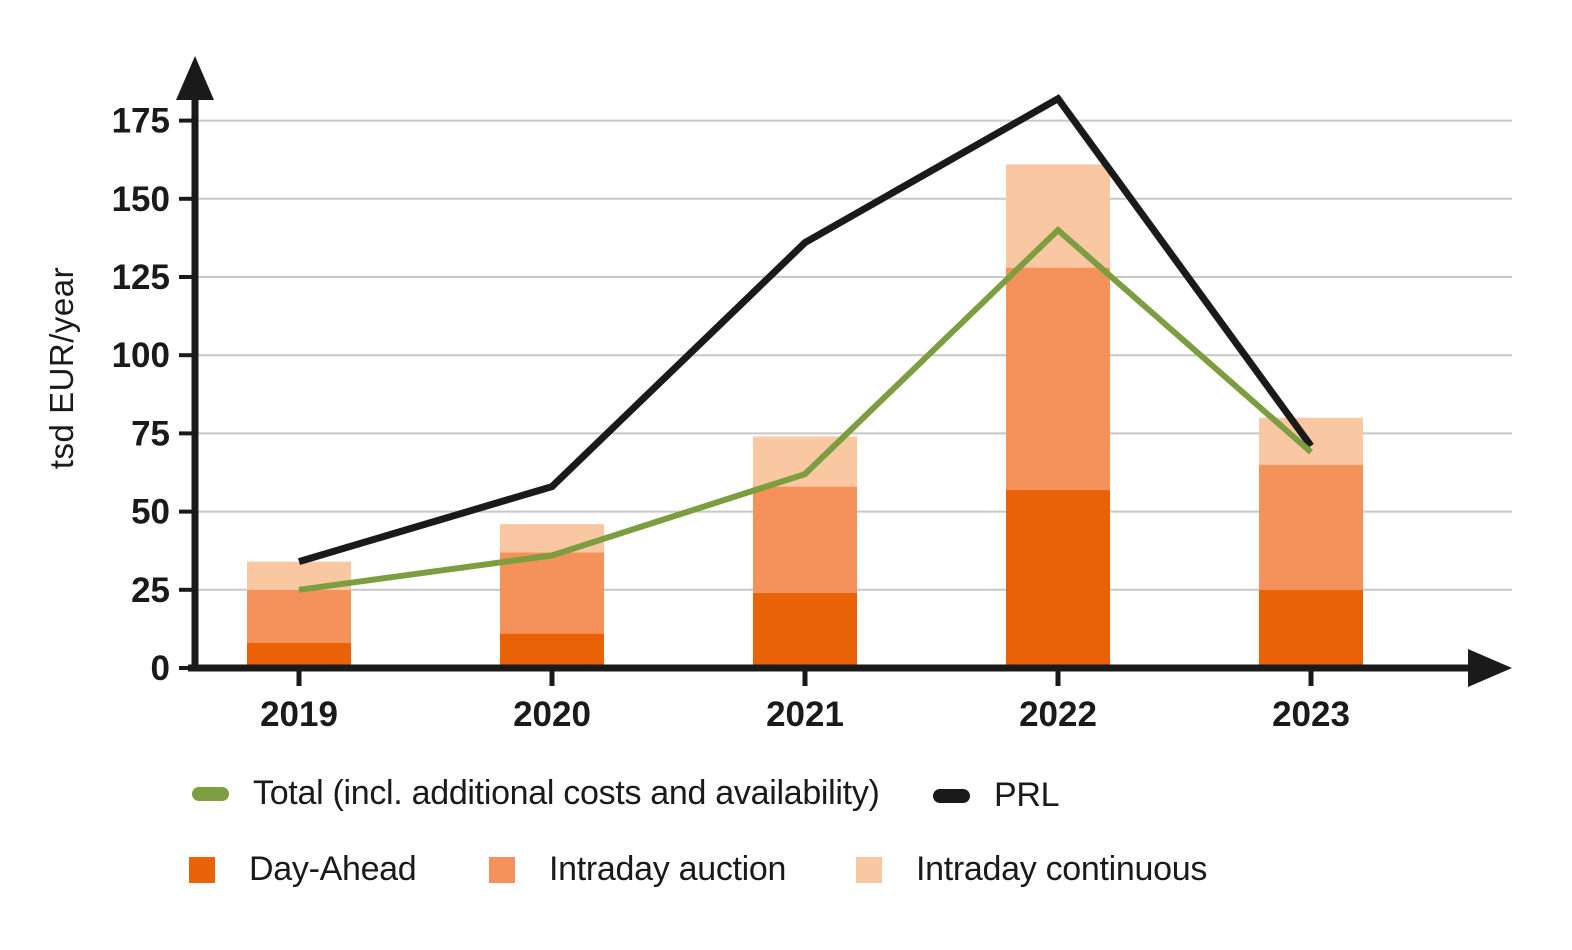  Describe the element at coordinates (552, 714) in the screenshot. I see `x-tick-label: 2020` at that location.